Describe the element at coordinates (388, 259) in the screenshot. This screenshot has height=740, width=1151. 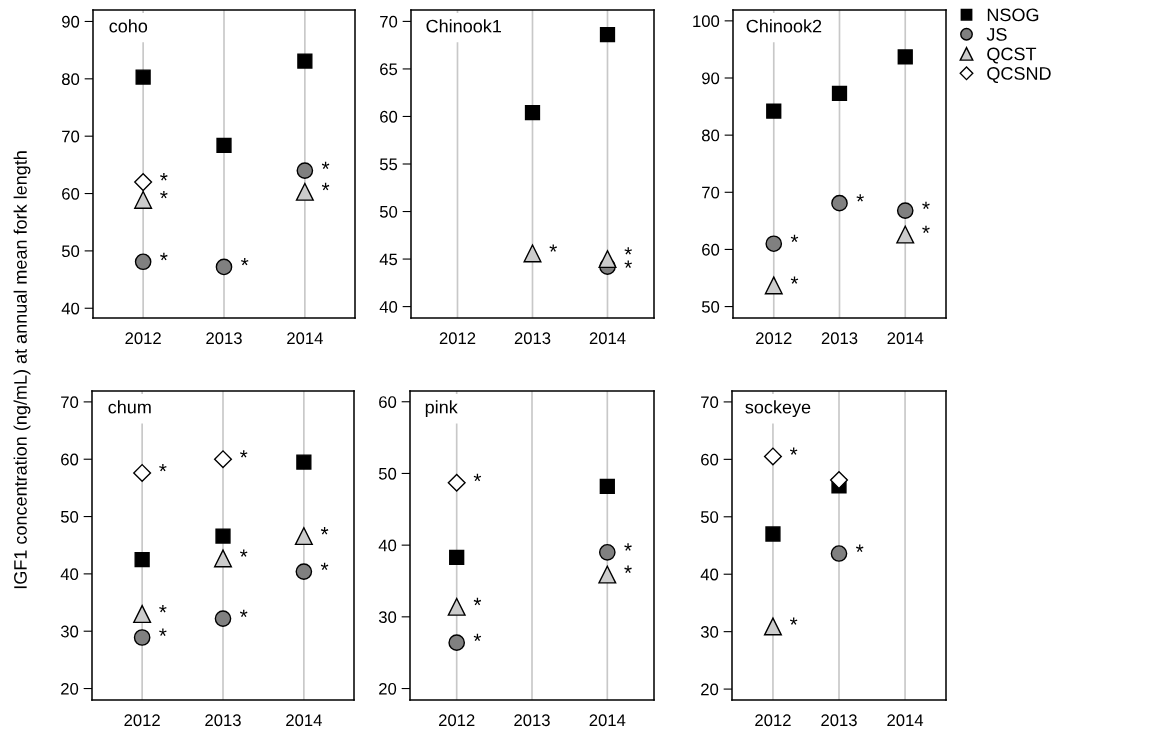
I see `y-tick-label: 45` at that location.